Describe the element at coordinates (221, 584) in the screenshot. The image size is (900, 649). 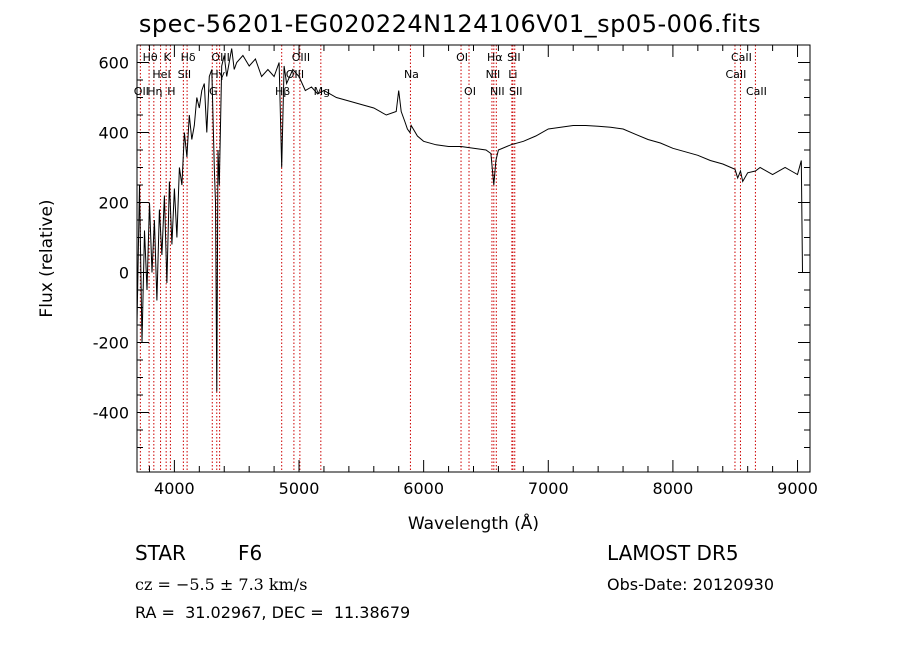
I see `redshift-velocity: cz = −5.5 ± 7.3 km/s` at that location.